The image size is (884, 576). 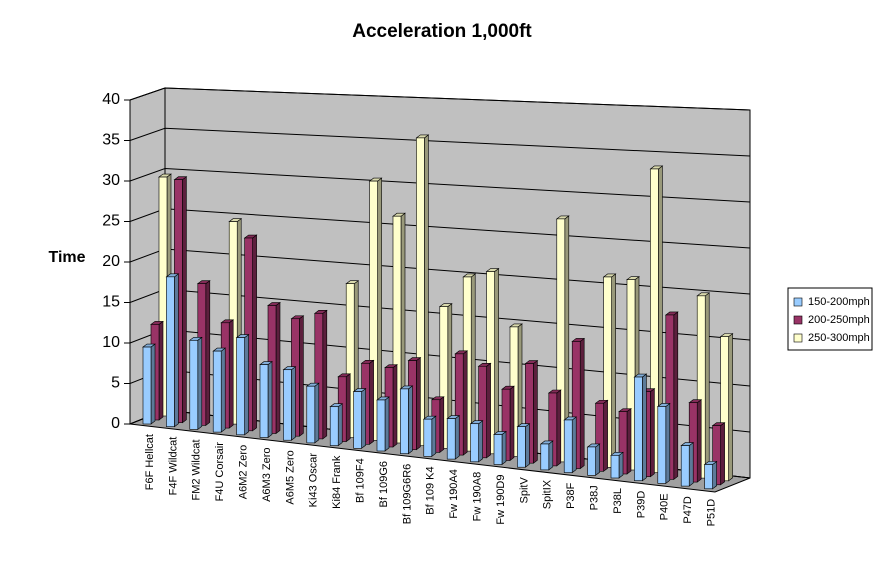 I want to click on x-tick-label: Fw 190D9, so click(x=501, y=500).